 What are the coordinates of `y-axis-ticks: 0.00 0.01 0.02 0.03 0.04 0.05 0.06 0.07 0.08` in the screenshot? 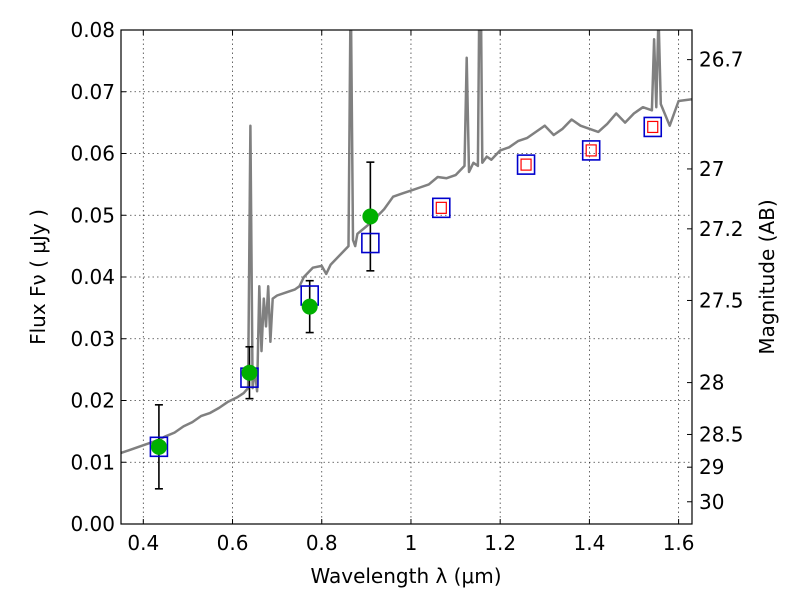 It's located at (98, 277).